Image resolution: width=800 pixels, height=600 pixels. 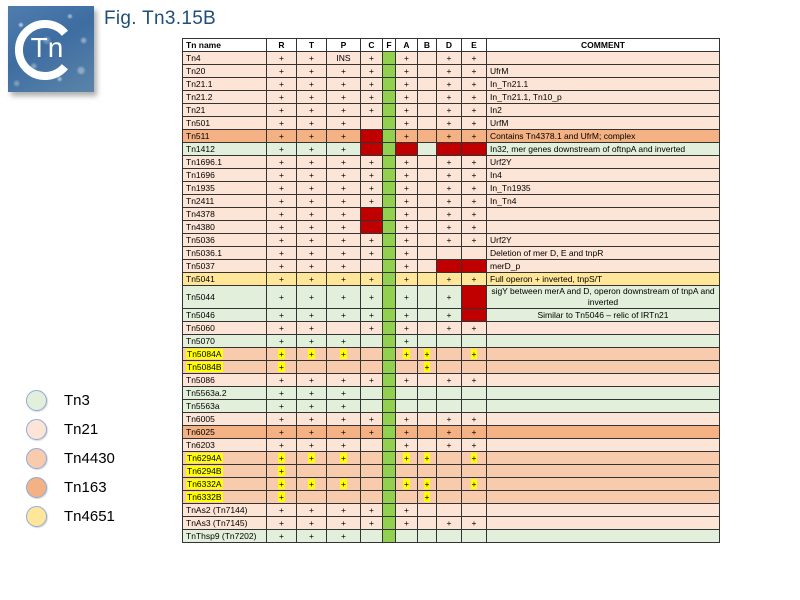 What do you see at coordinates (603, 175) in the screenshot?
I see `cell-comment: In4` at bounding box center [603, 175].